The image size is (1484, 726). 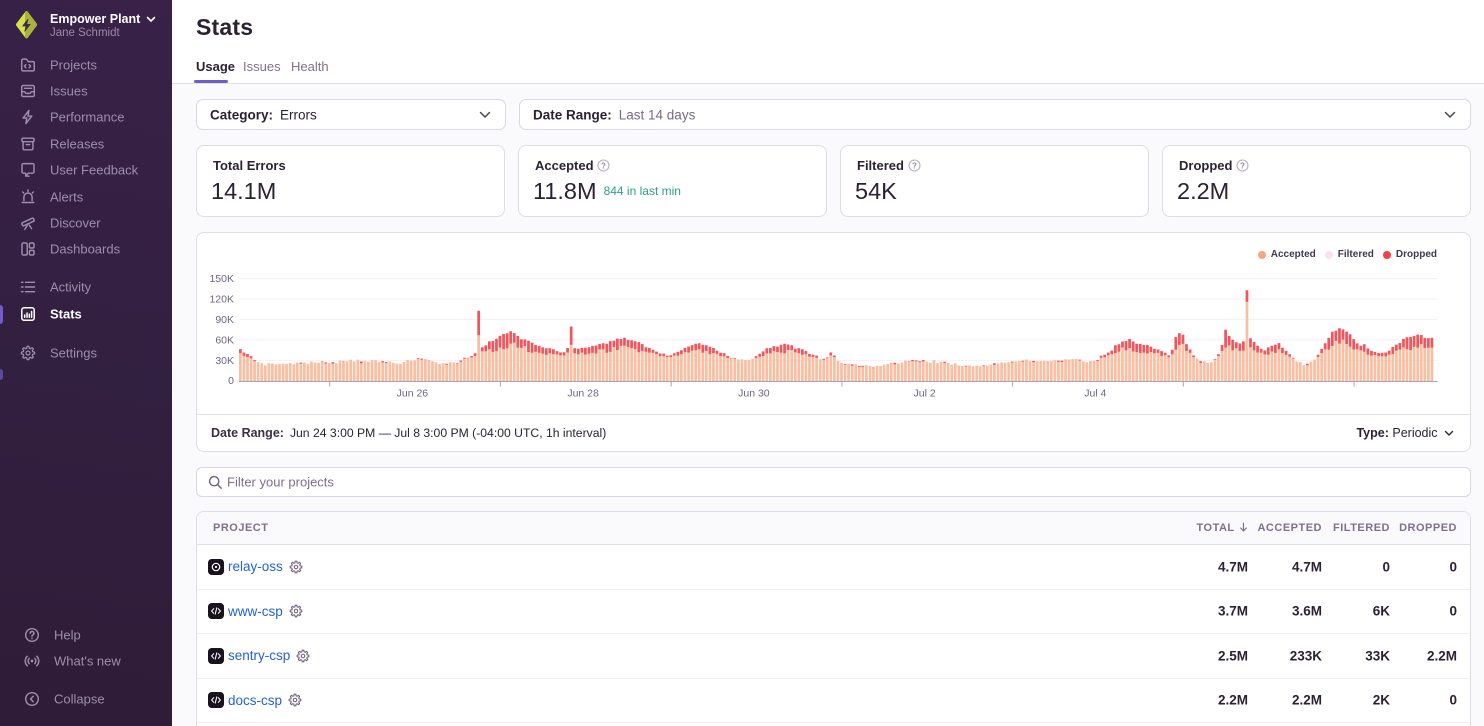 I want to click on svg-text: Jun 26, so click(x=413, y=394).